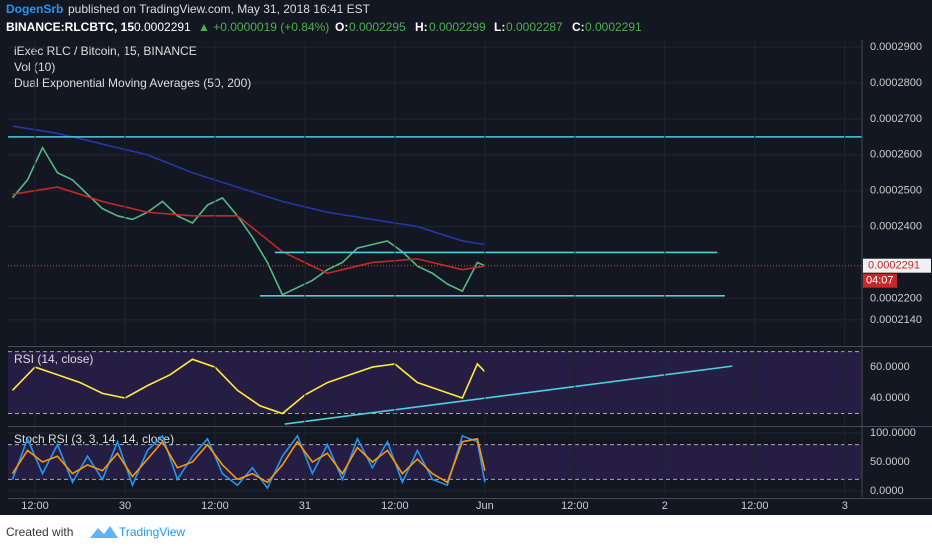  I want to click on y-tick-label: 0.0002600, so click(896, 155).